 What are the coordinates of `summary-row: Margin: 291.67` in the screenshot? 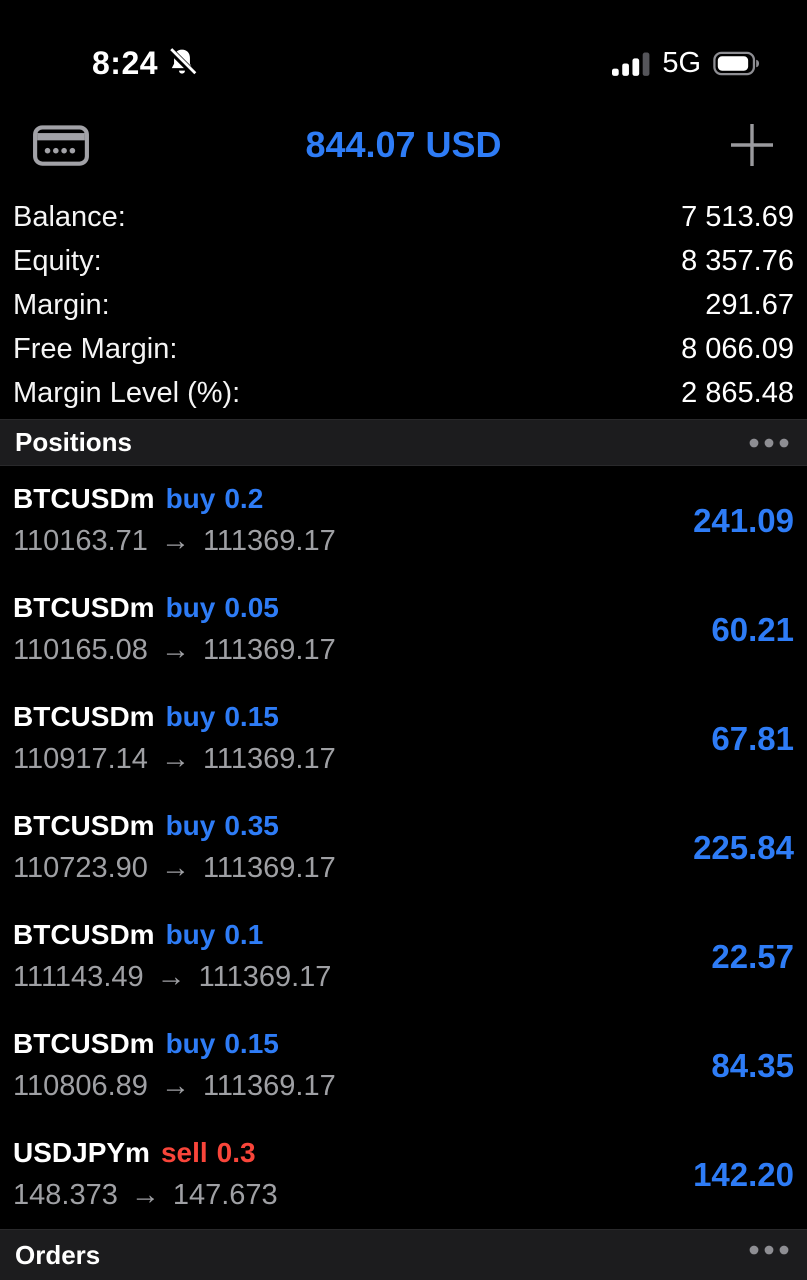 It's located at (403, 305).